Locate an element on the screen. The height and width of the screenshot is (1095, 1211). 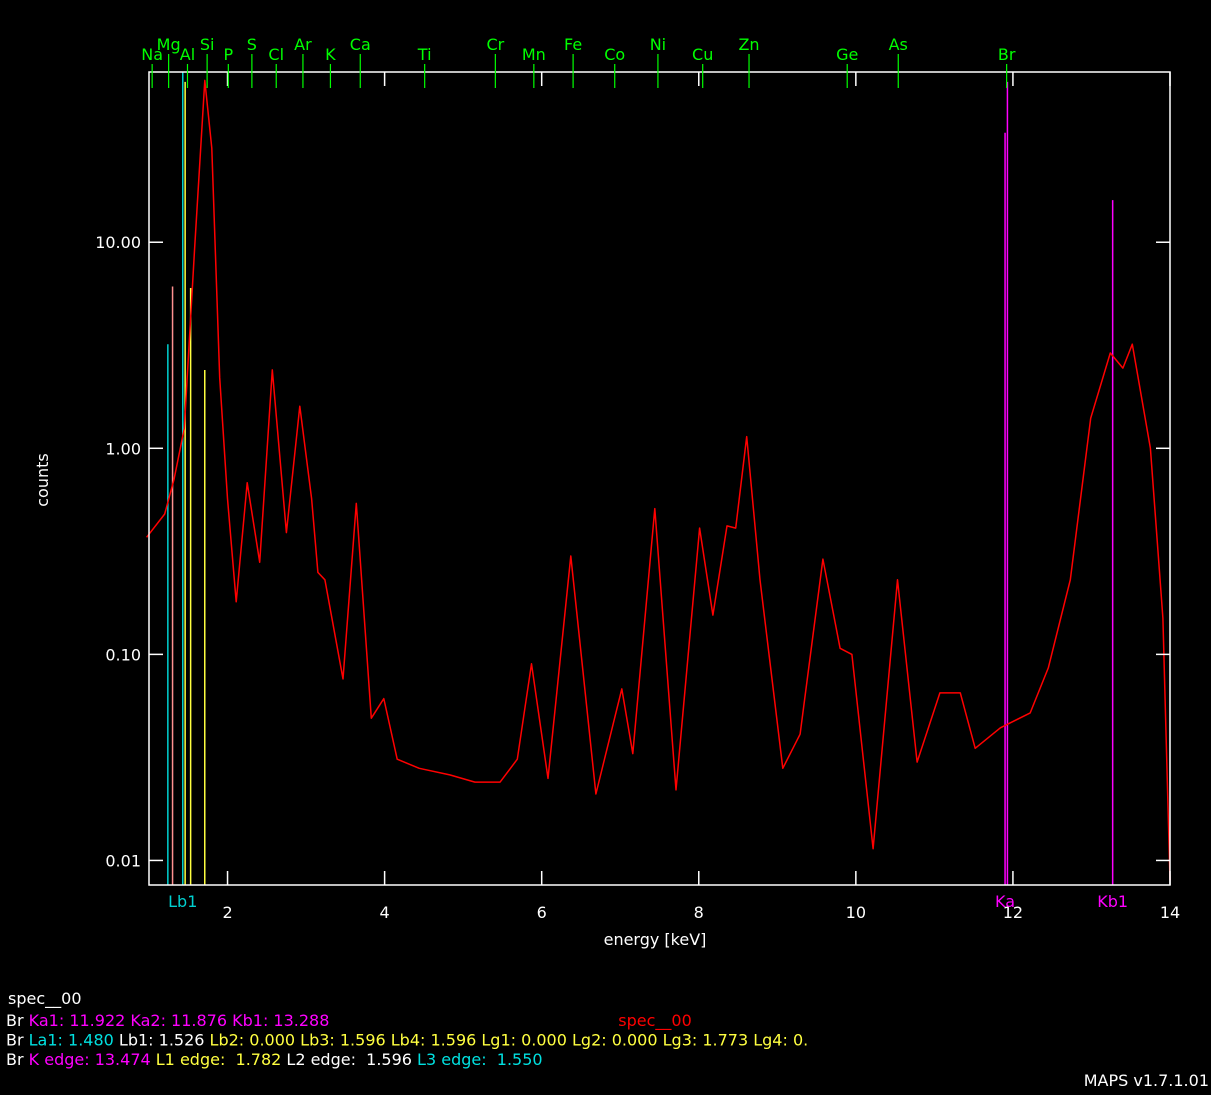
element-label: Mg is located at coordinates (169, 44).